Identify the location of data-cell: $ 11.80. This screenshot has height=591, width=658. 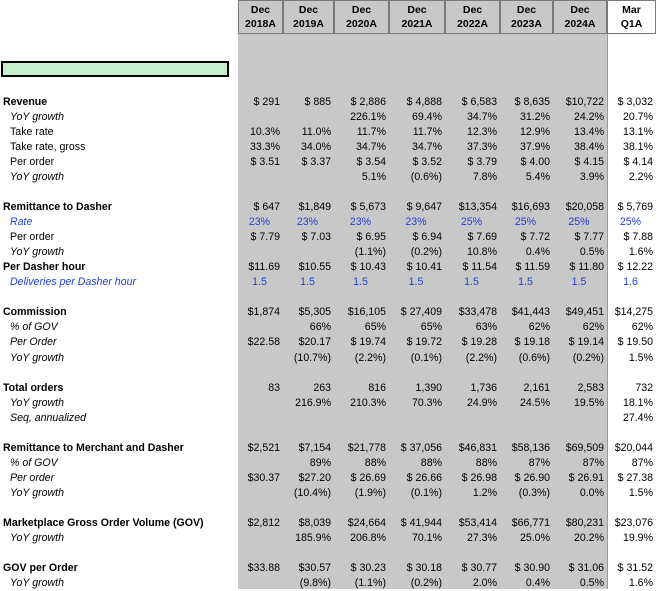
(586, 267).